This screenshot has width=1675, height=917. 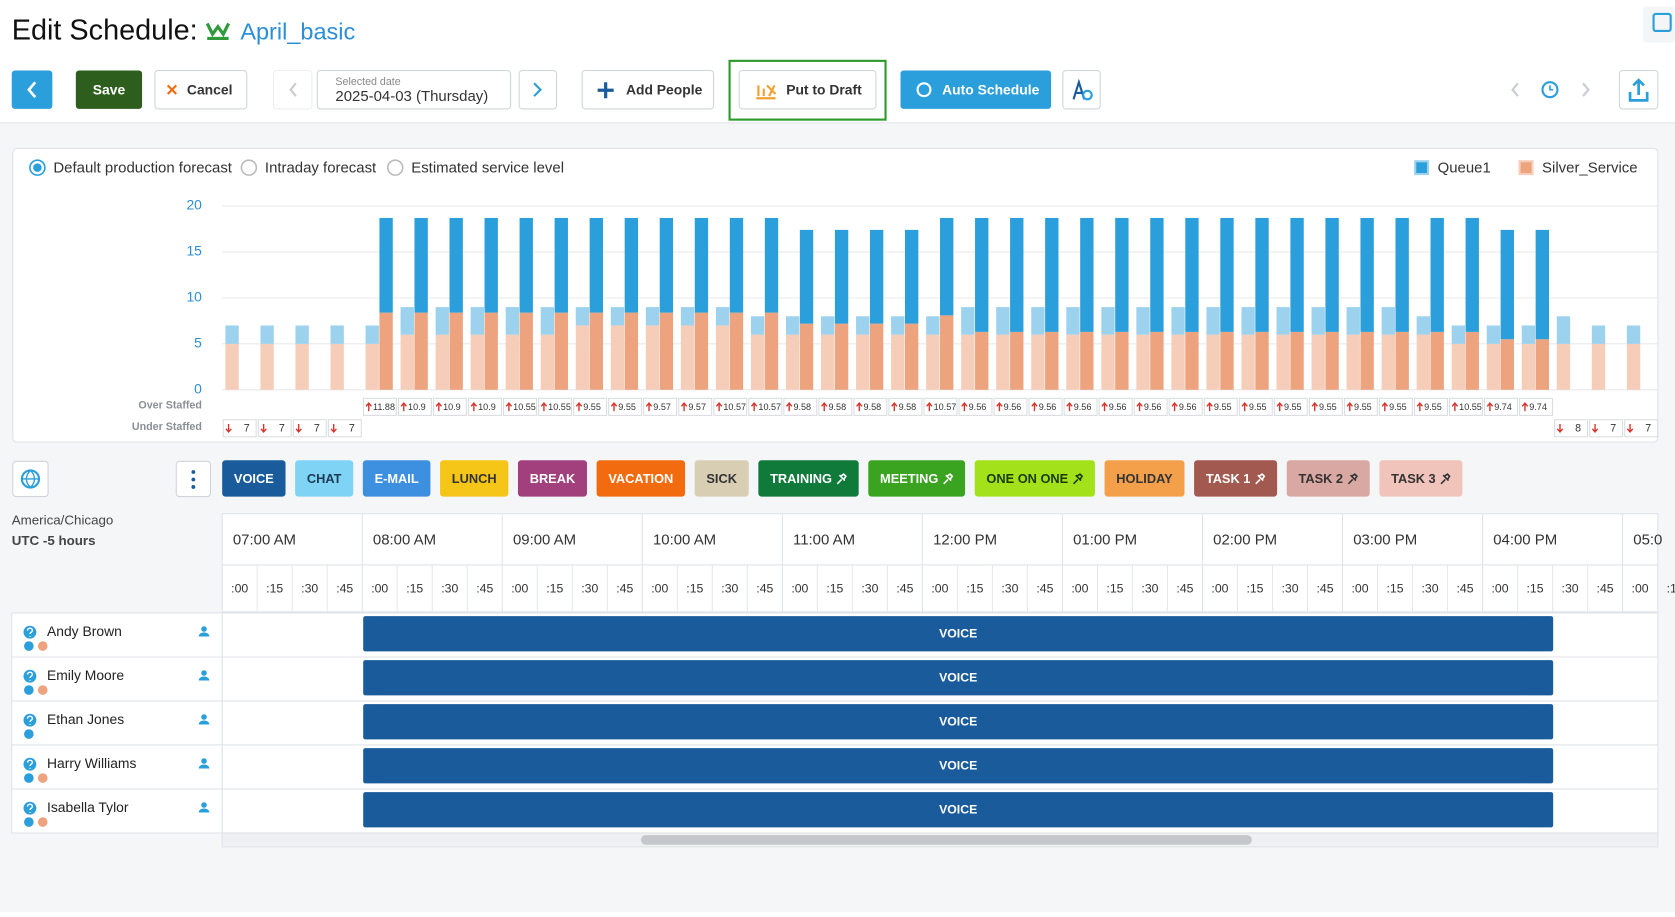 What do you see at coordinates (414, 89) in the screenshot?
I see `date-picker` at bounding box center [414, 89].